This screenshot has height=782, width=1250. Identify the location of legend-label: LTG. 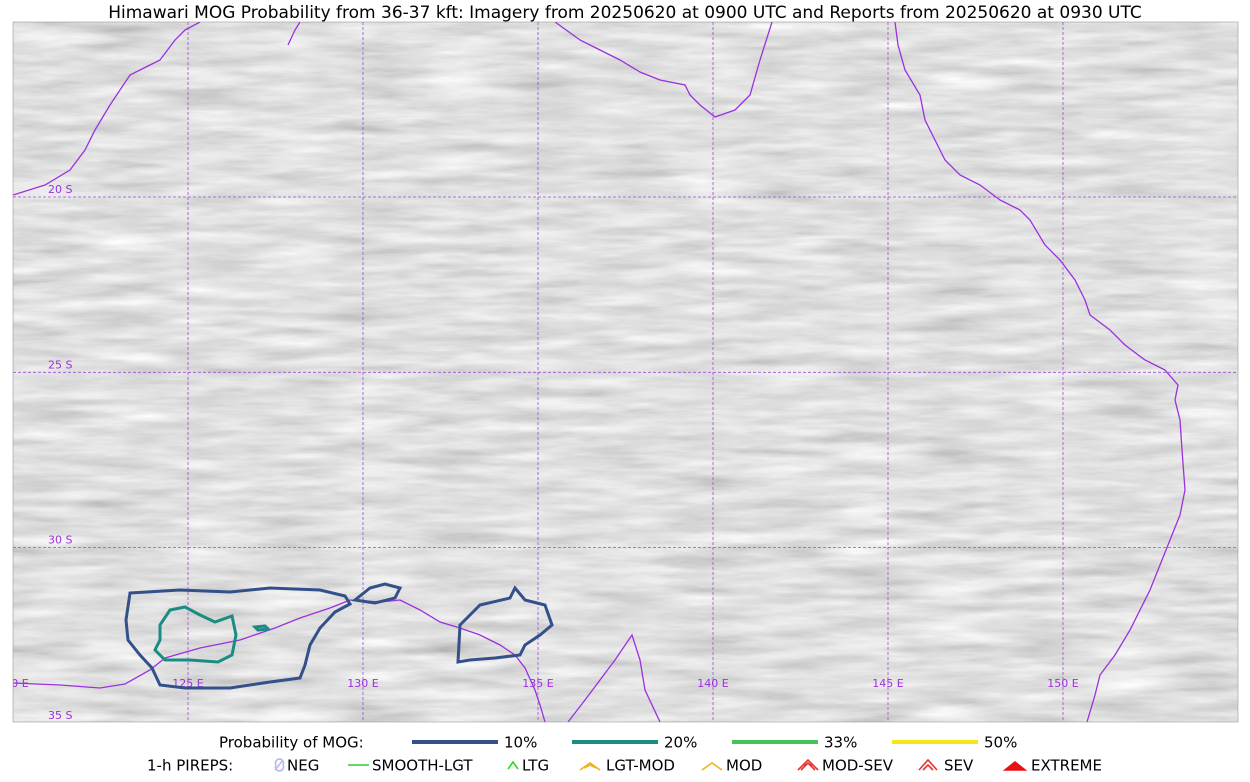
(535, 766).